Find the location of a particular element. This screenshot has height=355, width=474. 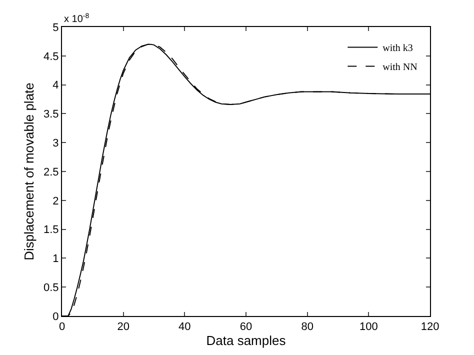

legend-label: with NN is located at coordinates (400, 68).